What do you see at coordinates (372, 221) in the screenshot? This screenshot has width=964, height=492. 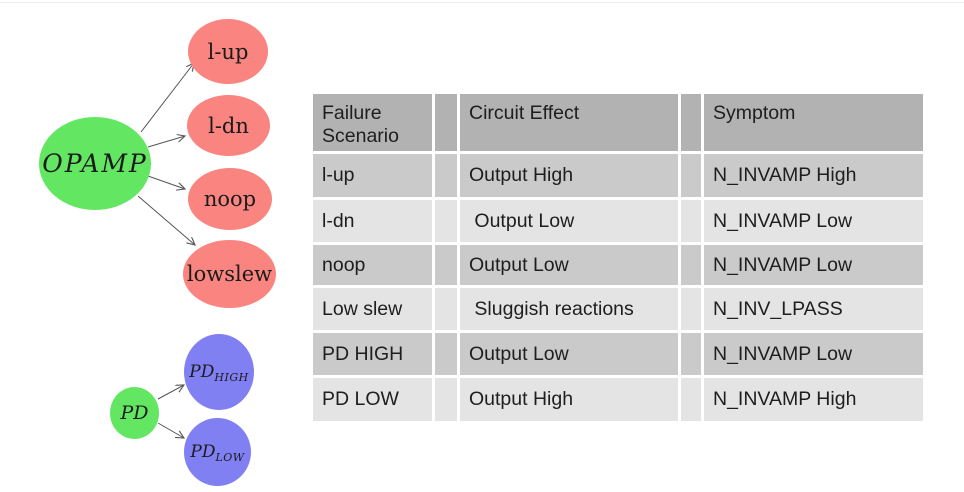 I see `cell-scenario-l-dn: l-dn` at bounding box center [372, 221].